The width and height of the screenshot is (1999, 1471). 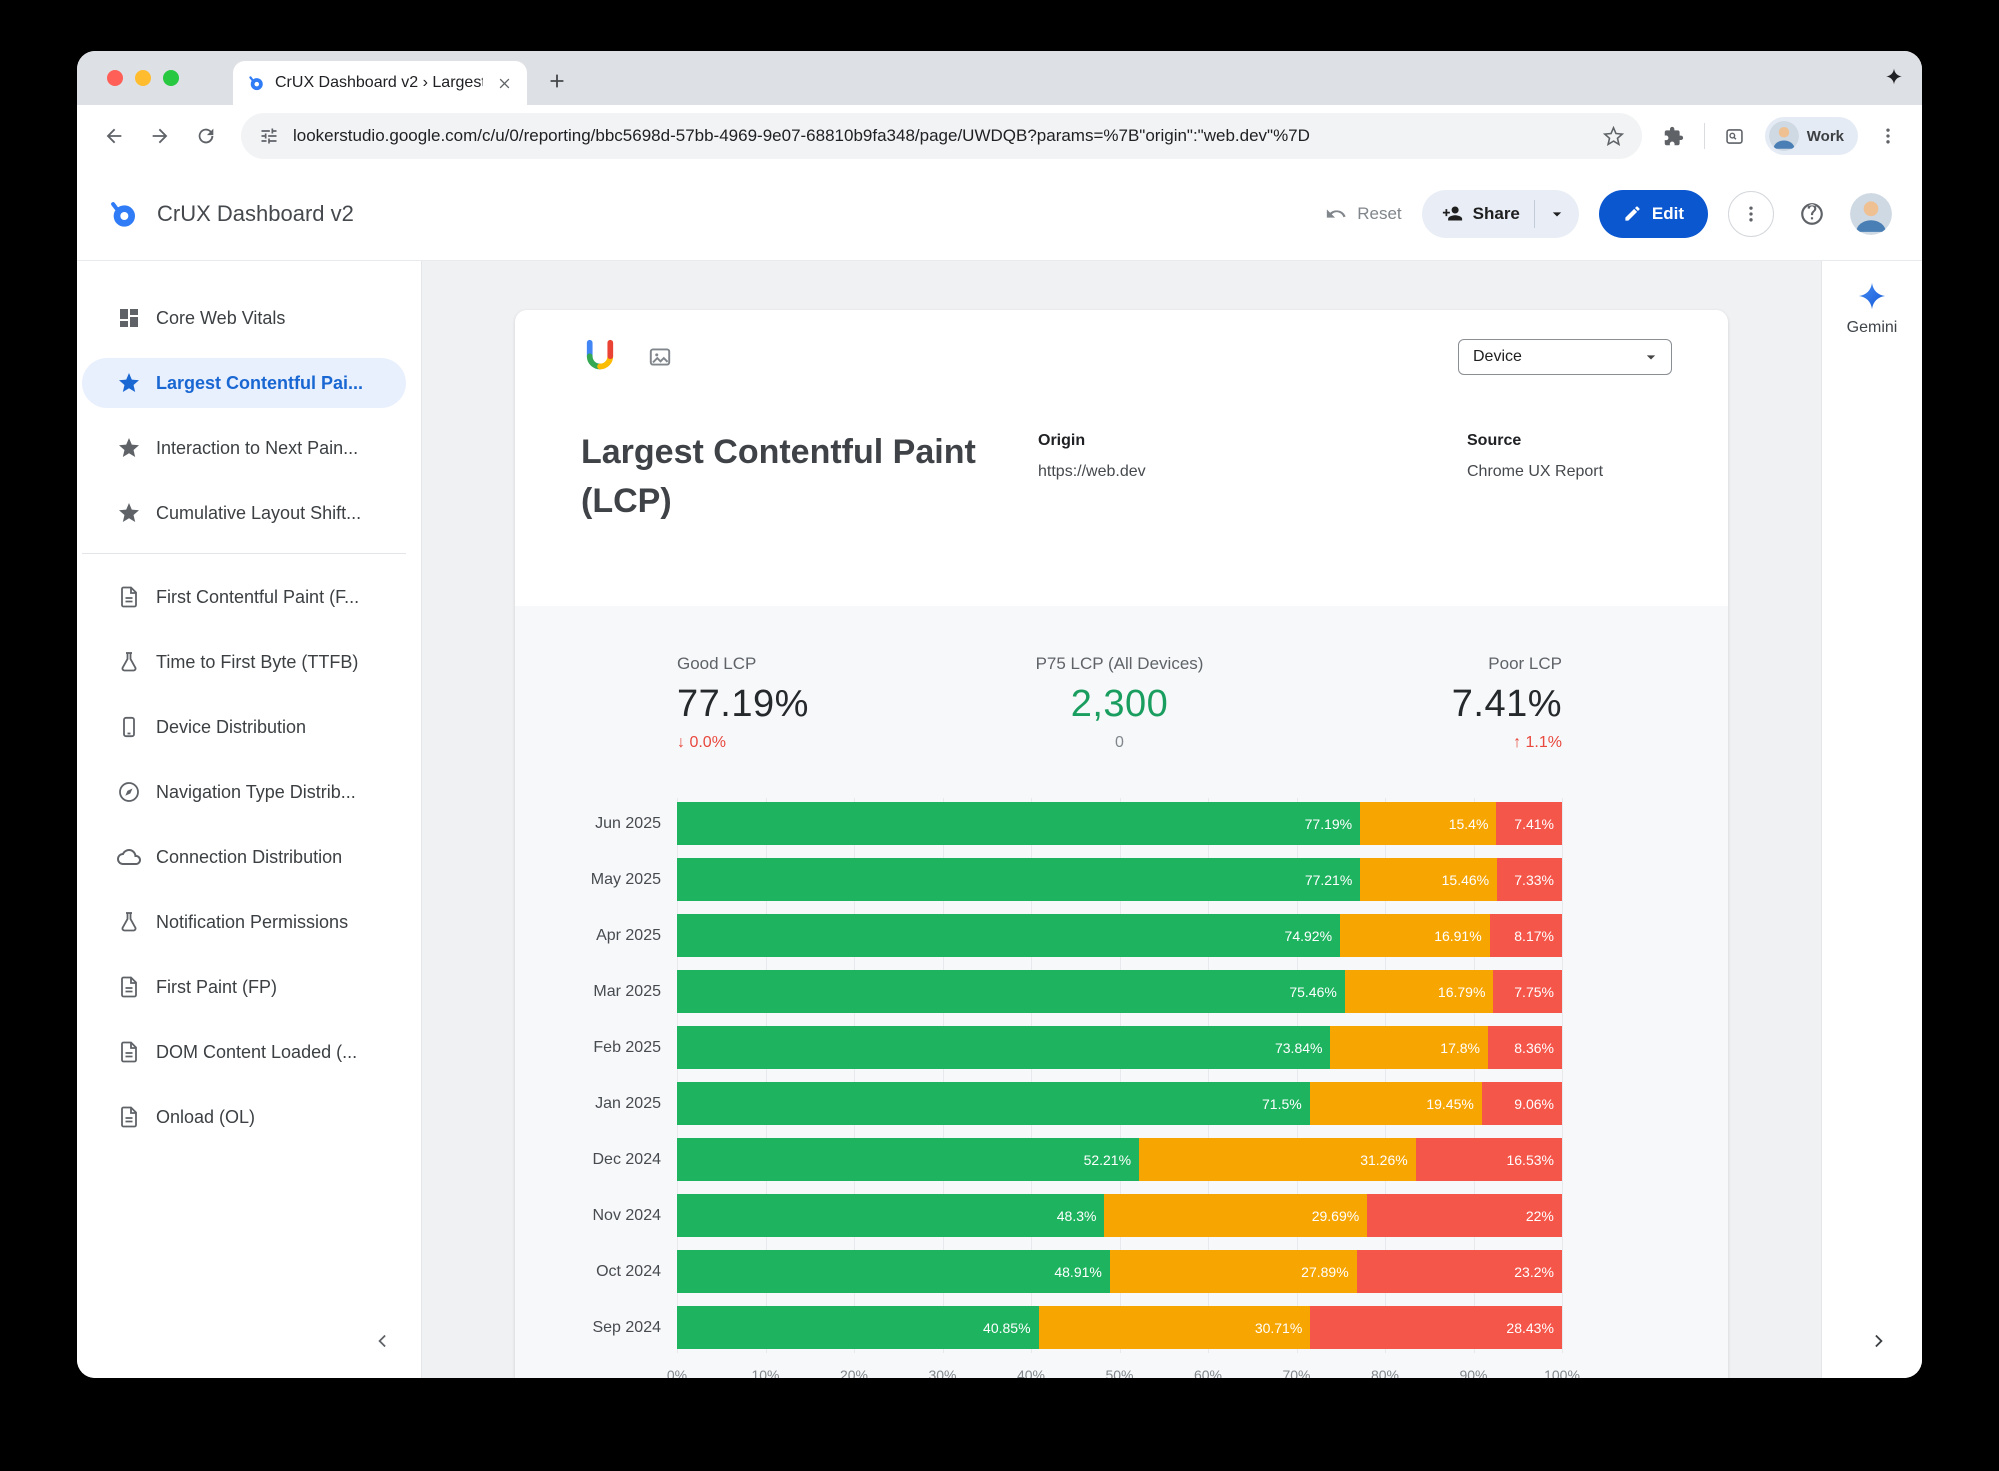 I want to click on sidebar-divider, so click(x=244, y=553).